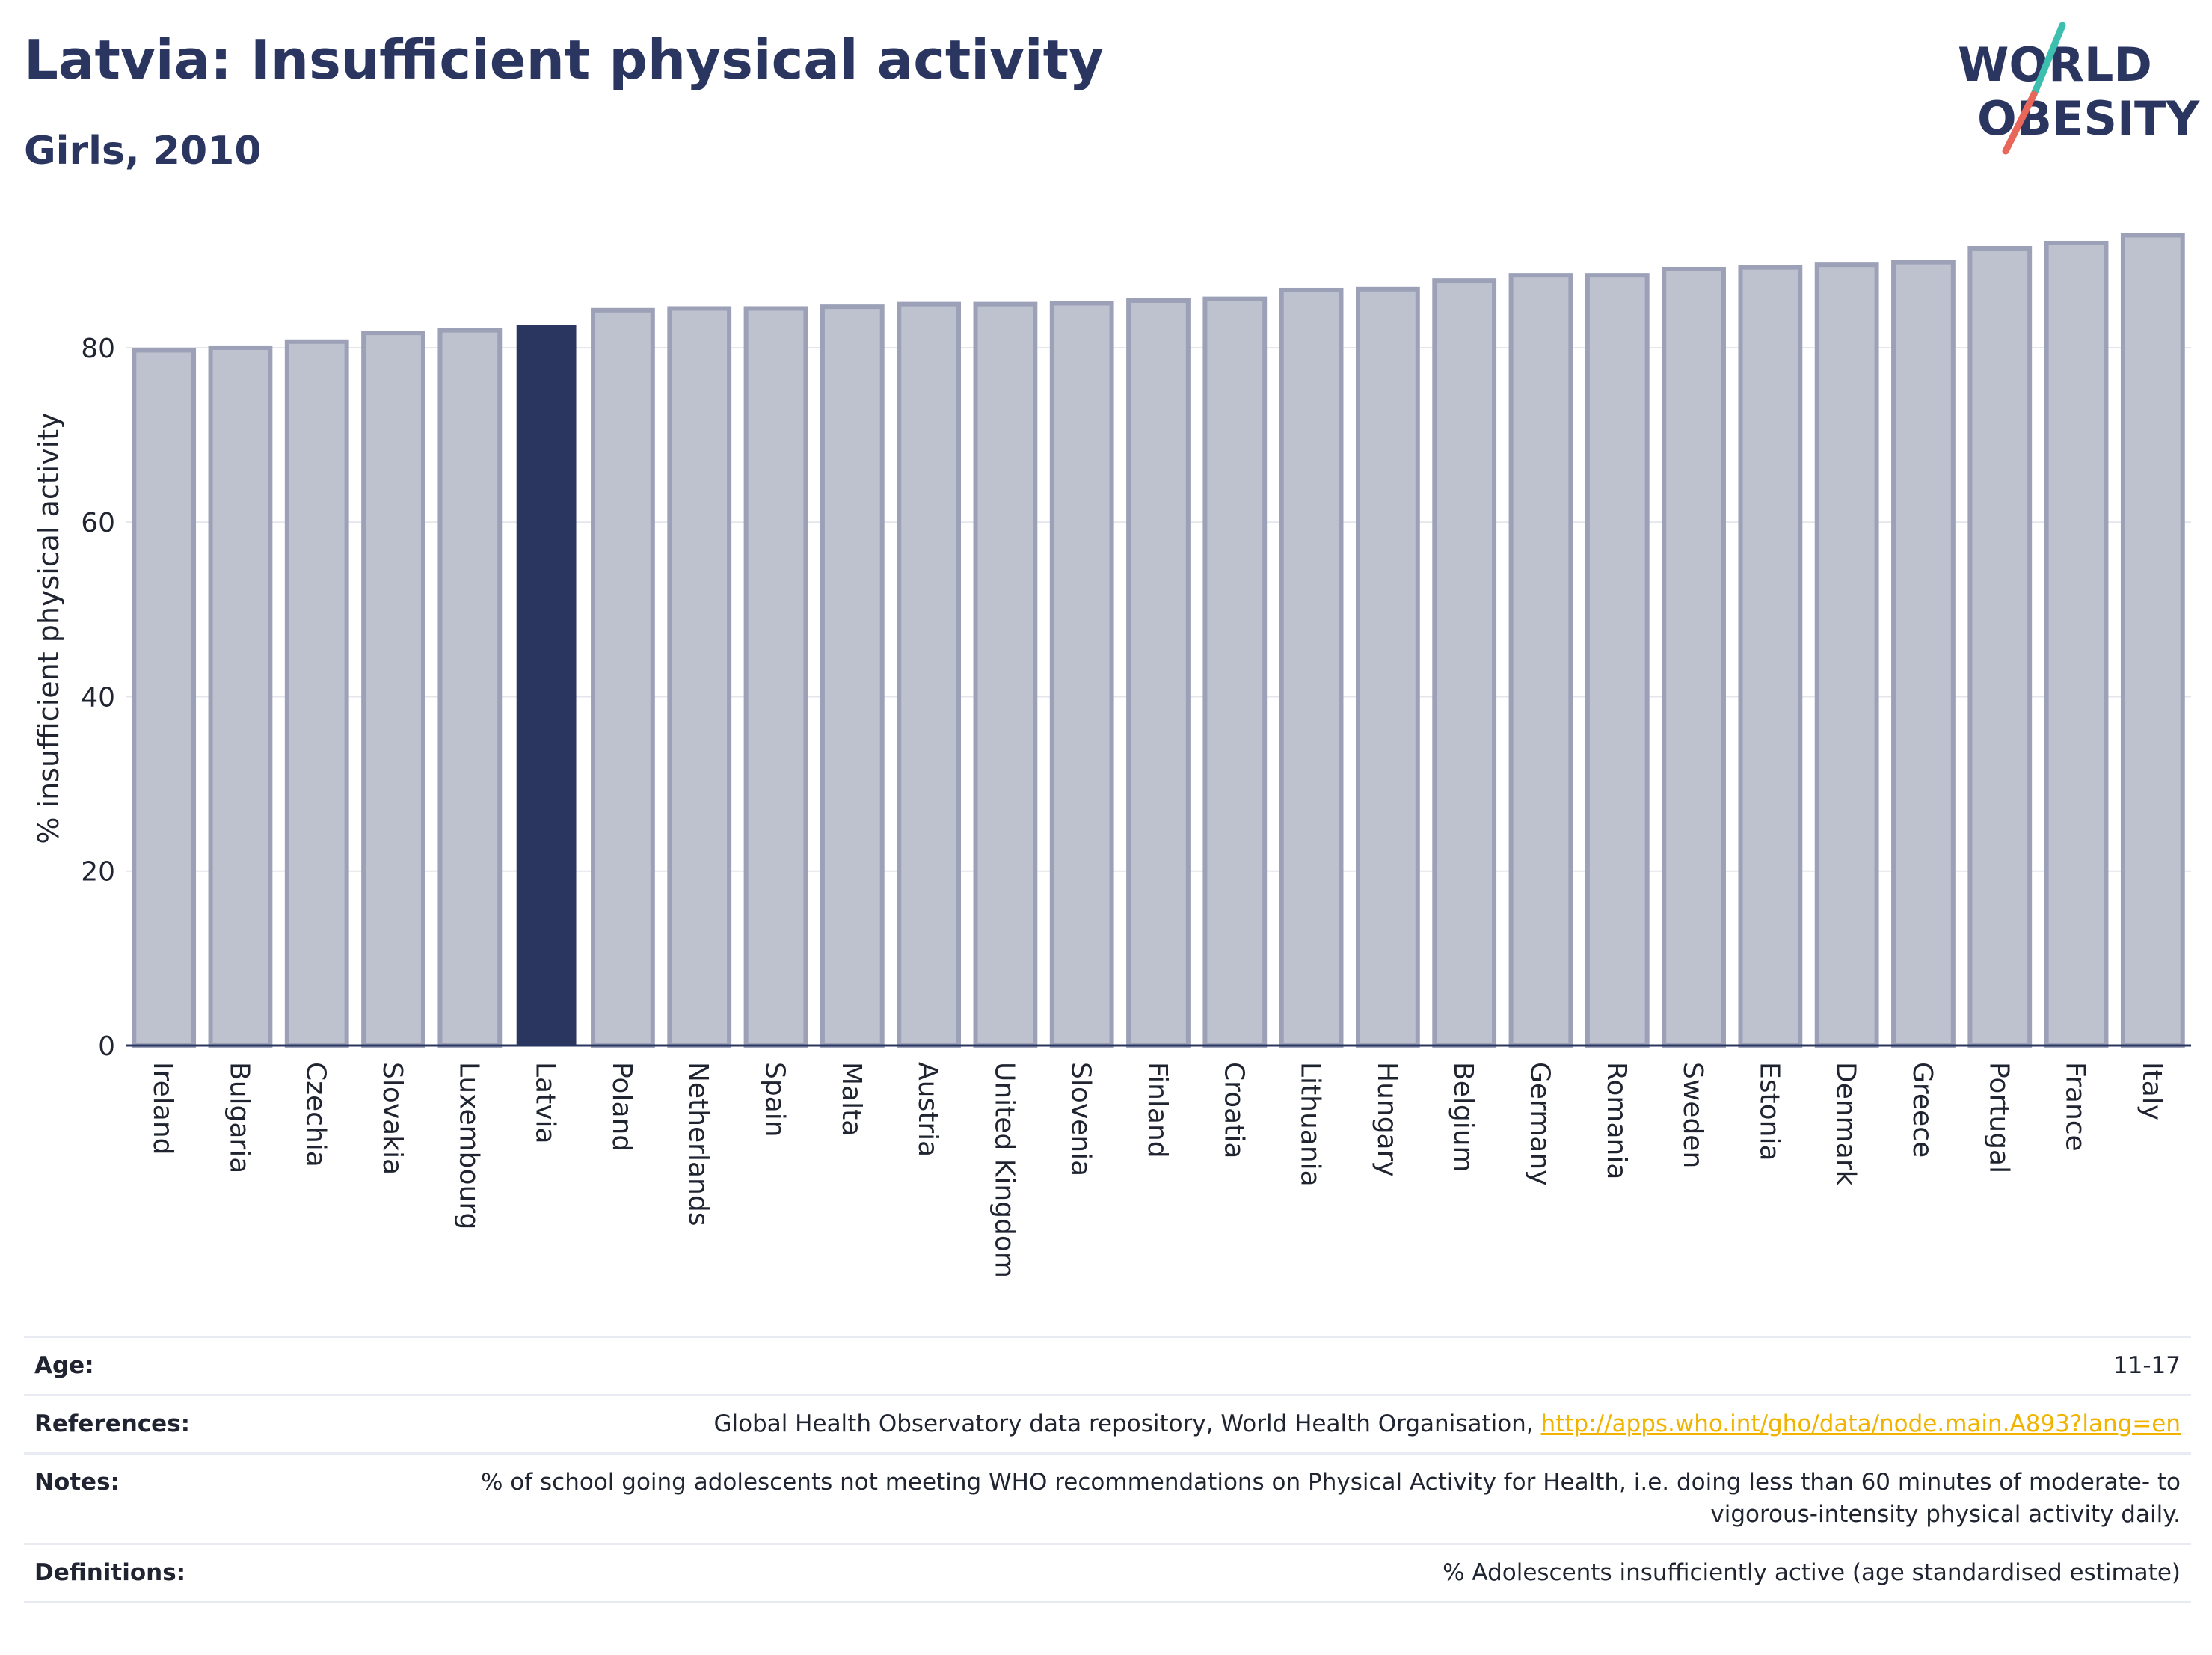 Image resolution: width=2212 pixels, height=1655 pixels. Describe the element at coordinates (545, 1103) in the screenshot. I see `x-tick-label: Latvia` at that location.